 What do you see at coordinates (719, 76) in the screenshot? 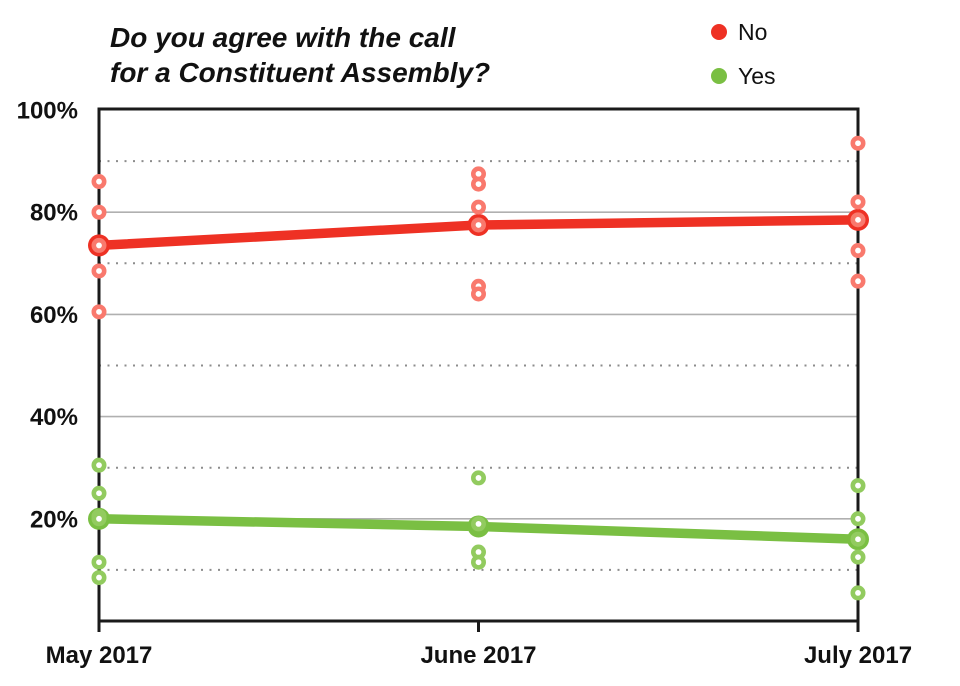
I see `legend-dot-yes` at bounding box center [719, 76].